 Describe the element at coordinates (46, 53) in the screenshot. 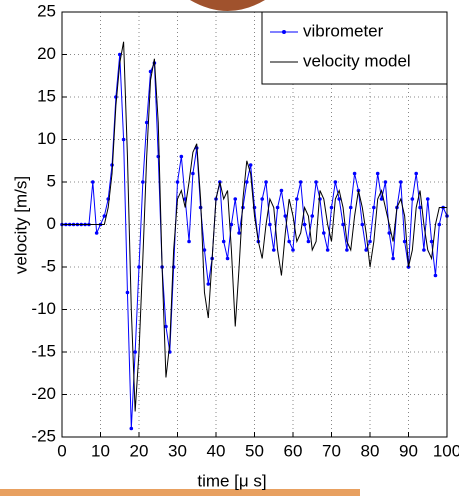

I see `y-tick-label: 20` at that location.